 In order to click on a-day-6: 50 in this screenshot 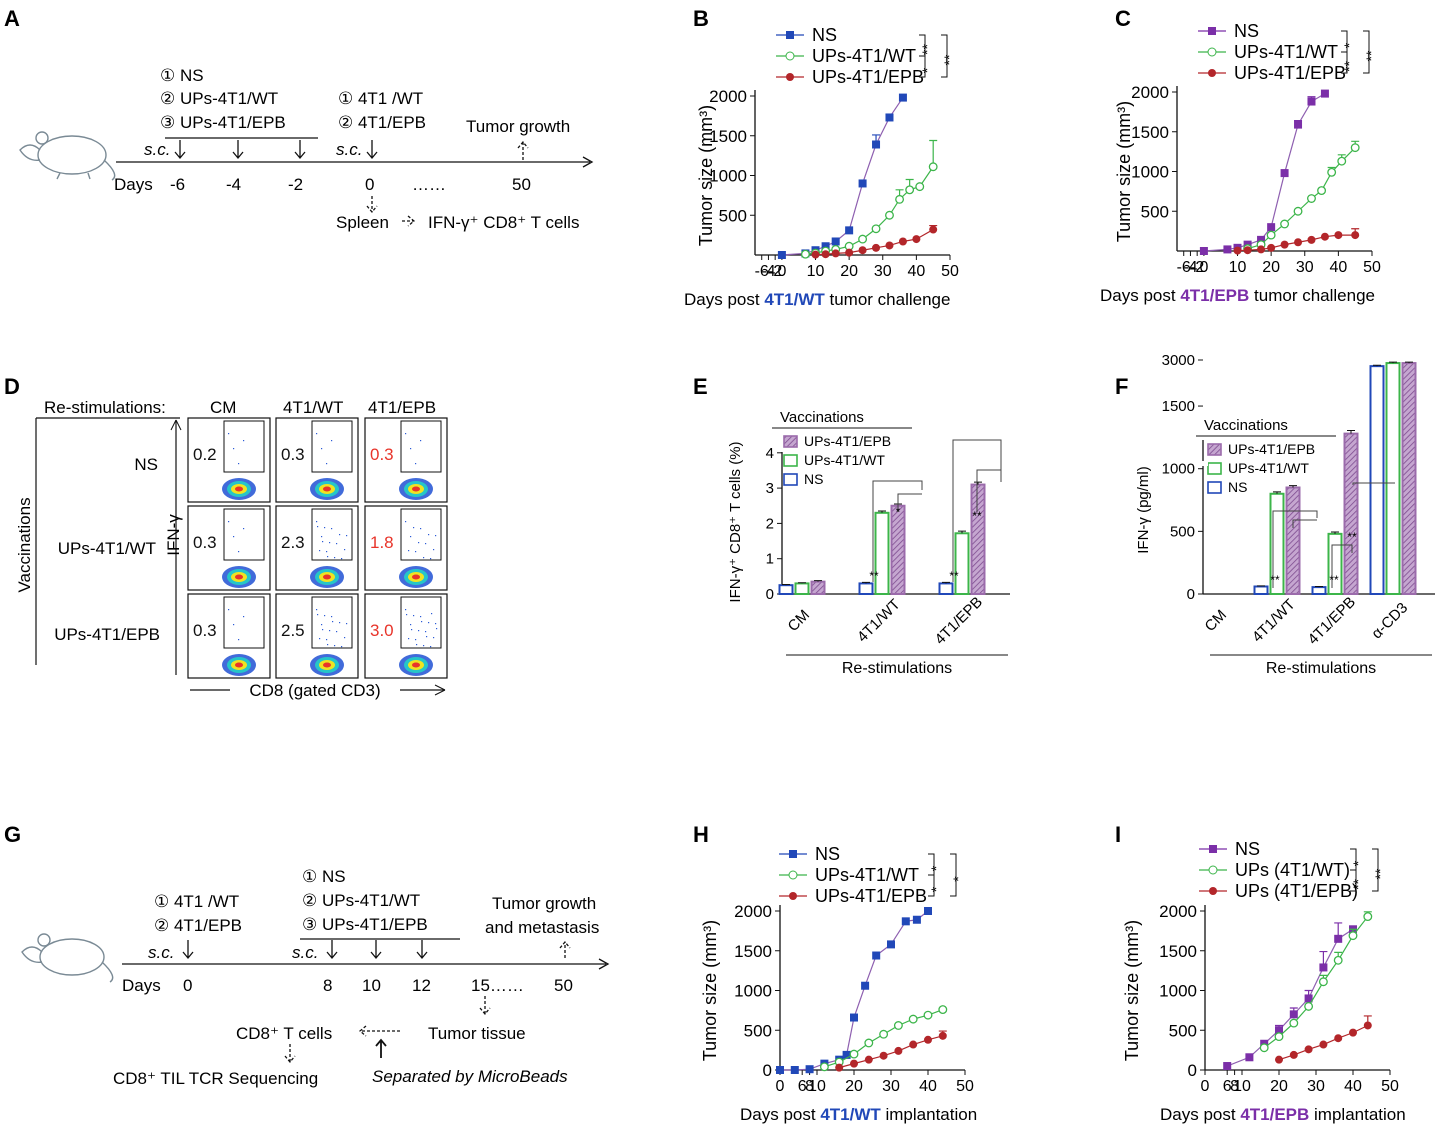, I will do `click(521, 184)`.